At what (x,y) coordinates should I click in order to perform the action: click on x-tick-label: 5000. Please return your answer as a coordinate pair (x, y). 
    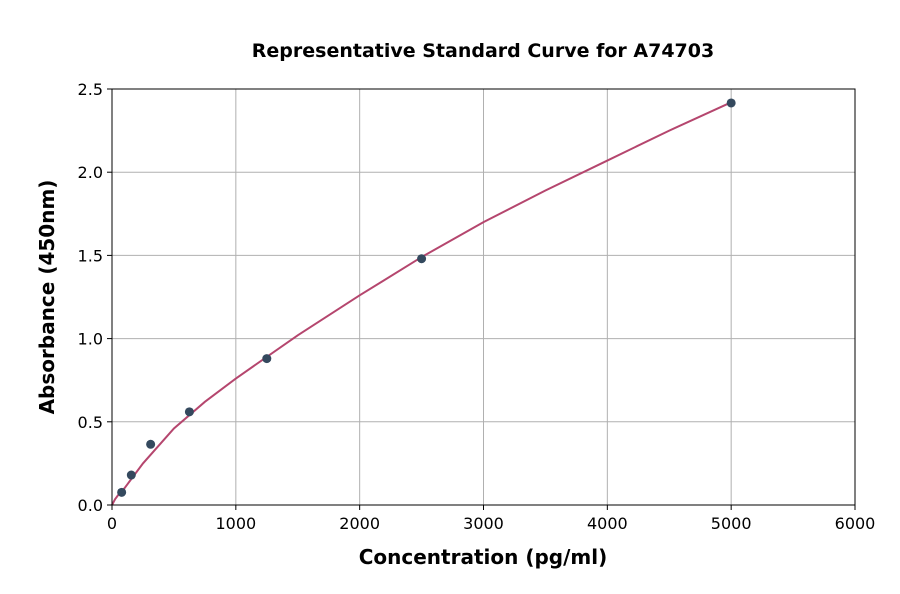
    Looking at the image, I should click on (731, 523).